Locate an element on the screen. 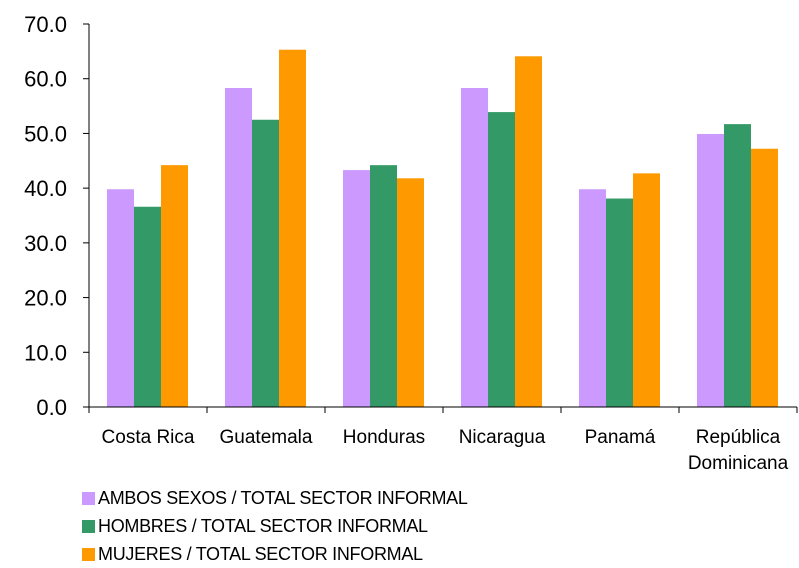  bar-s1-c4 is located at coordinates (619, 302).